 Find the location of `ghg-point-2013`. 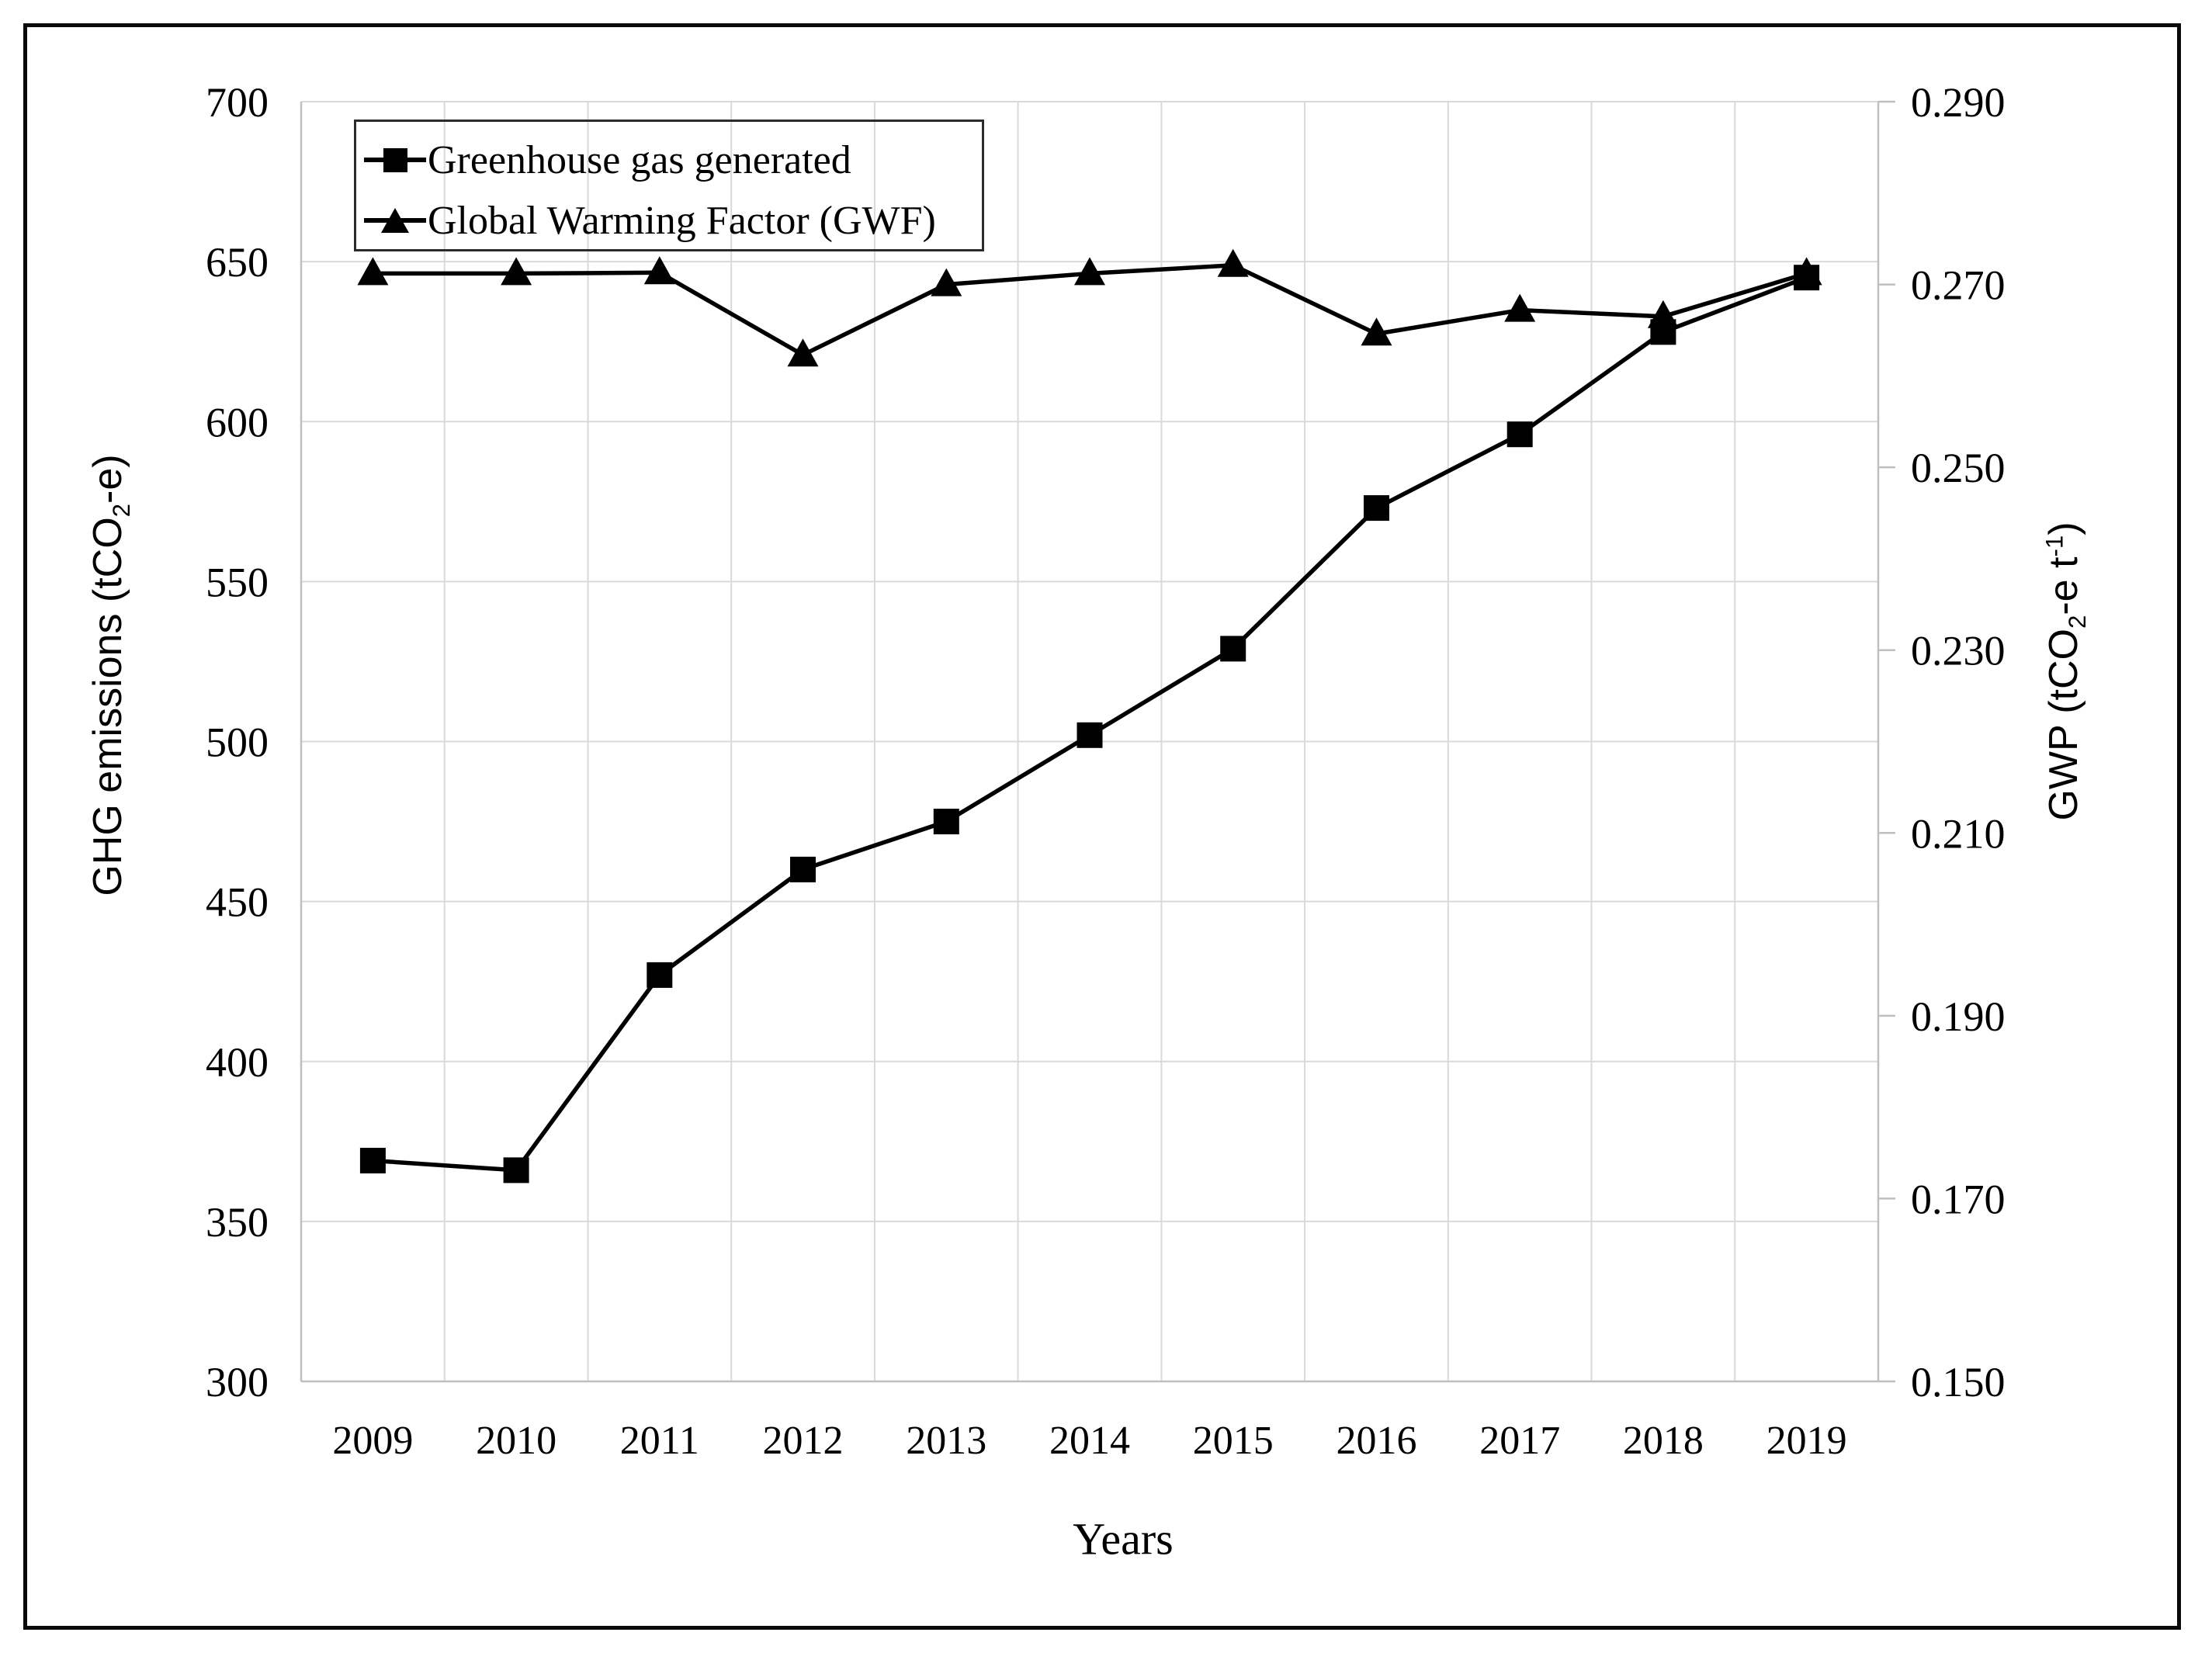

ghg-point-2013 is located at coordinates (946, 822).